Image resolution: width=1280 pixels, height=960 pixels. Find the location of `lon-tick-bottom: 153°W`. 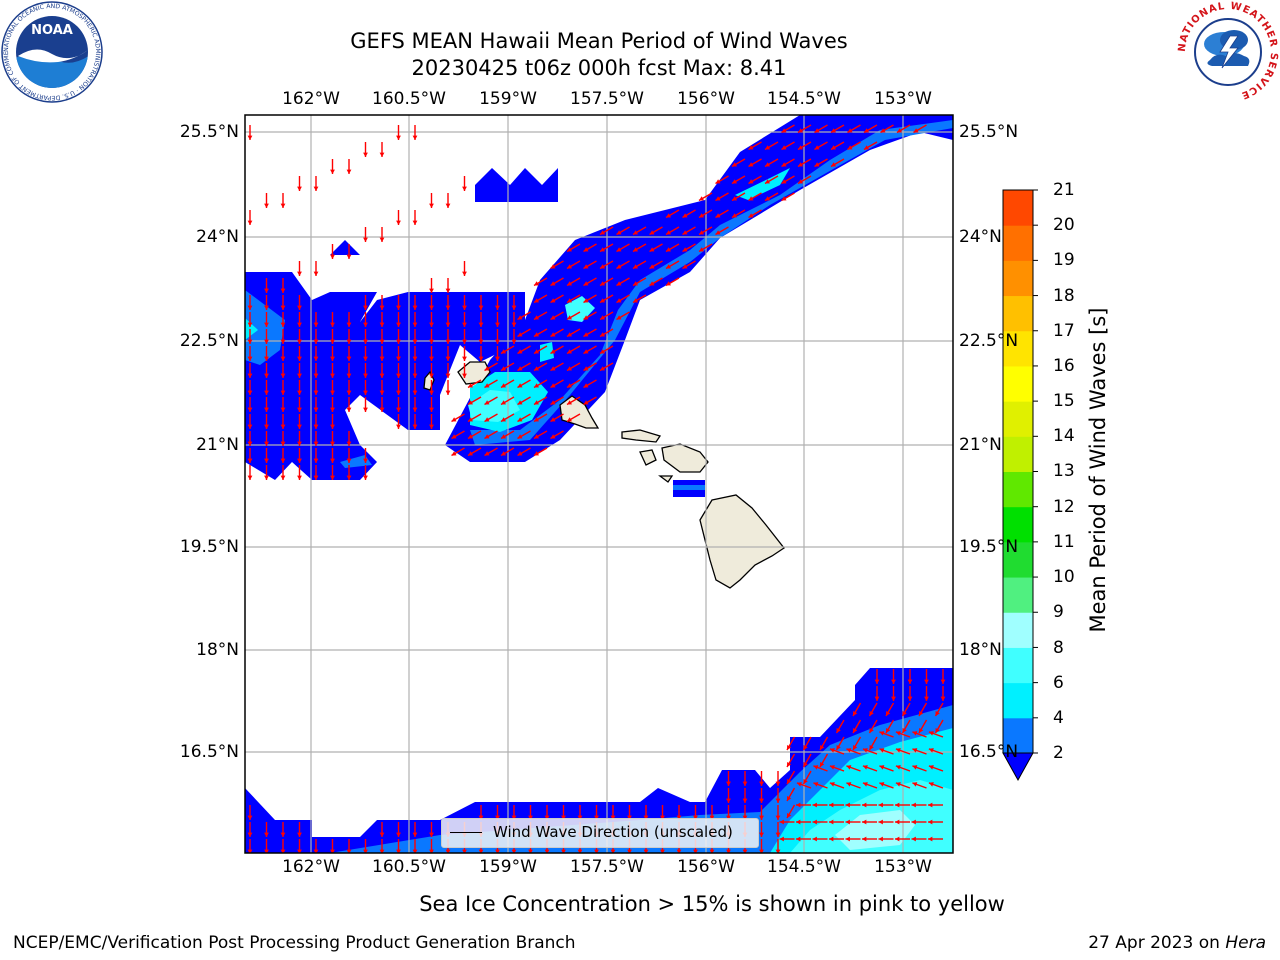

lon-tick-bottom: 153°W is located at coordinates (903, 867).